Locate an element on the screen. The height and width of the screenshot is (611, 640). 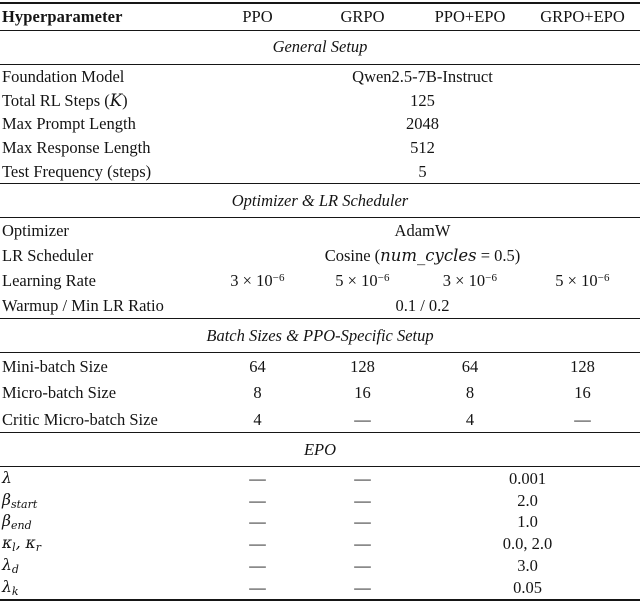
row-beta-start: βstart — — 2.0 is located at coordinates (320, 500).